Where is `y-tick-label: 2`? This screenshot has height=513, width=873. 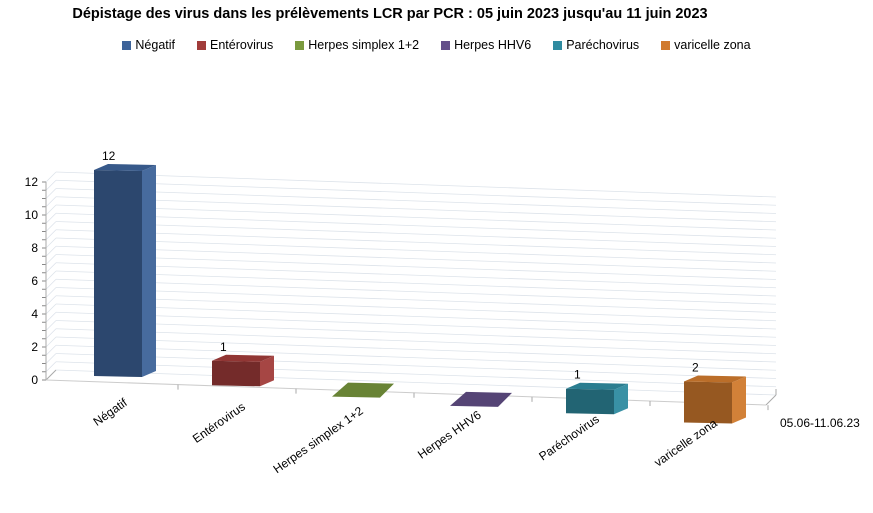 y-tick-label: 2 is located at coordinates (34, 347).